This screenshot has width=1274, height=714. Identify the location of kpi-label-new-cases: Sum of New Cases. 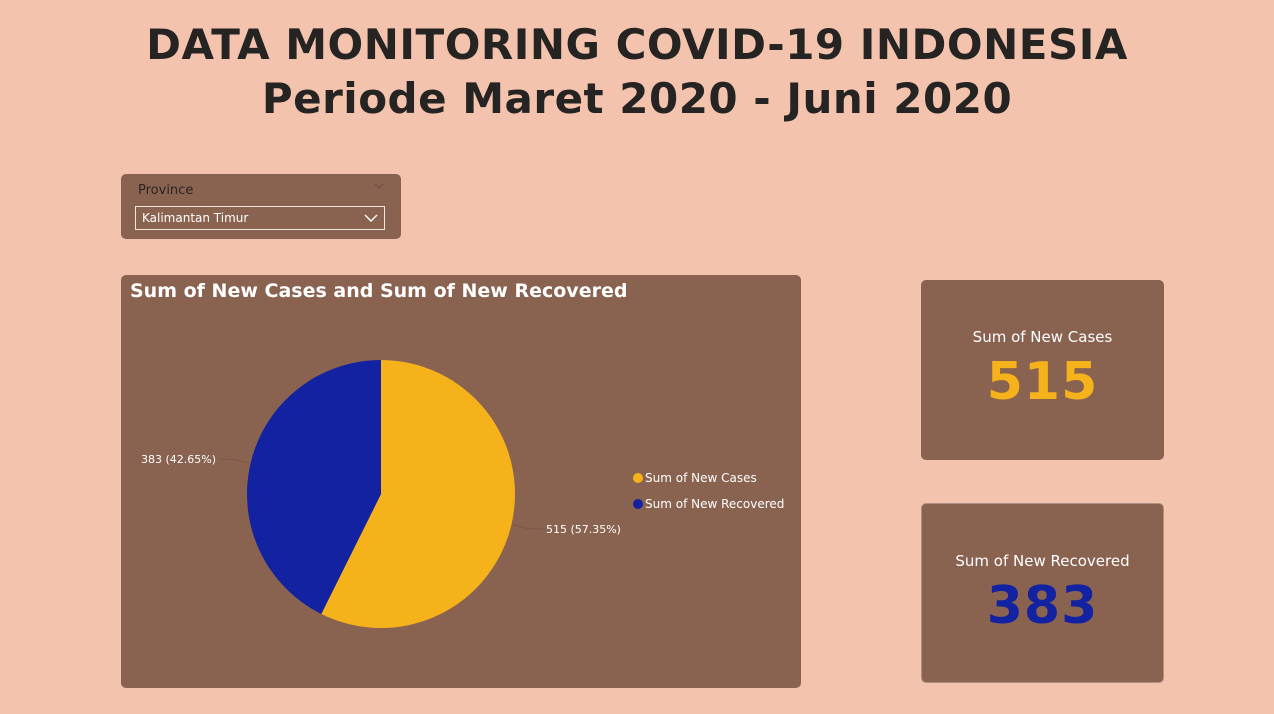
(1042, 337).